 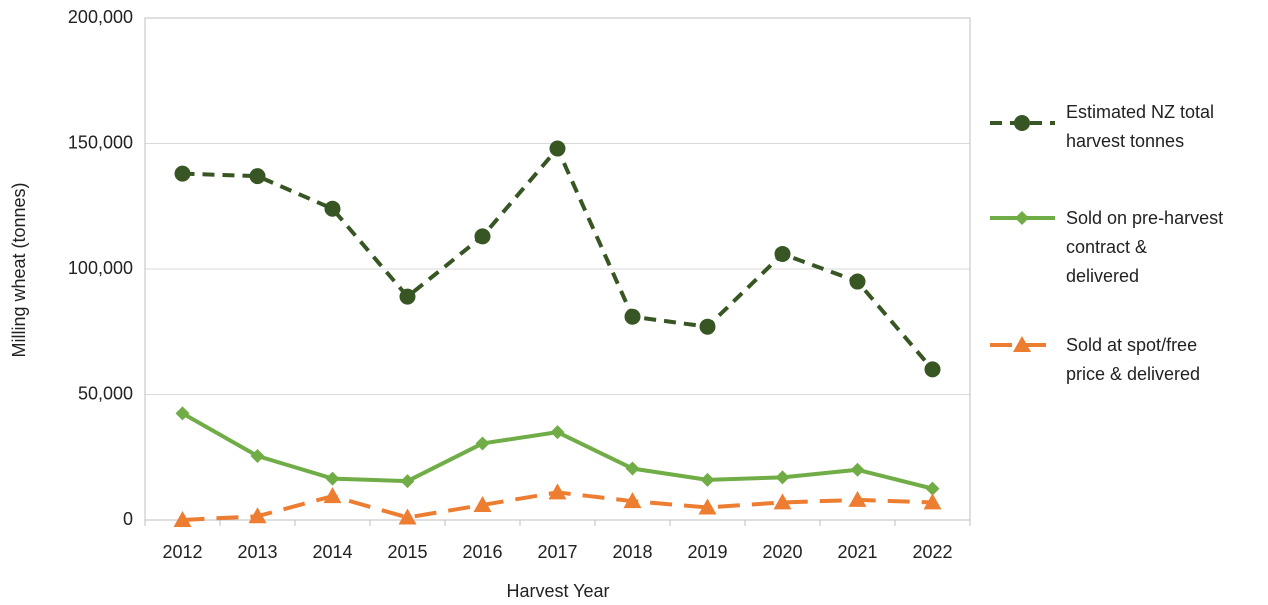 I want to click on x-tick-label: 2016, so click(x=482, y=552).